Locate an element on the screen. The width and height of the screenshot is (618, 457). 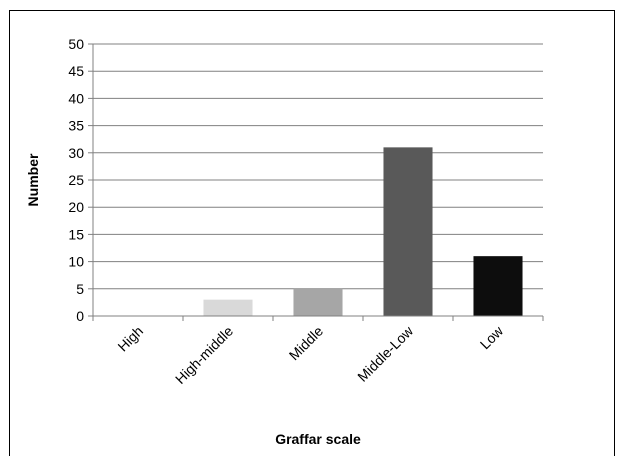
y-tick-label: 35 is located at coordinates (76, 126).